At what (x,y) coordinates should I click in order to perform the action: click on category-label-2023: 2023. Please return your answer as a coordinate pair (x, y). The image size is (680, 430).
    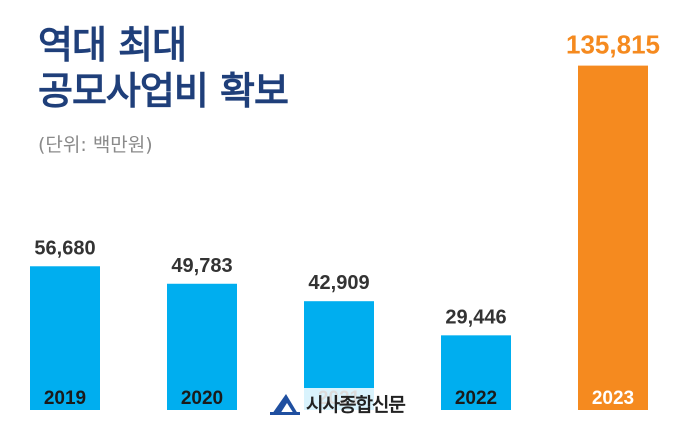
    Looking at the image, I should click on (613, 398).